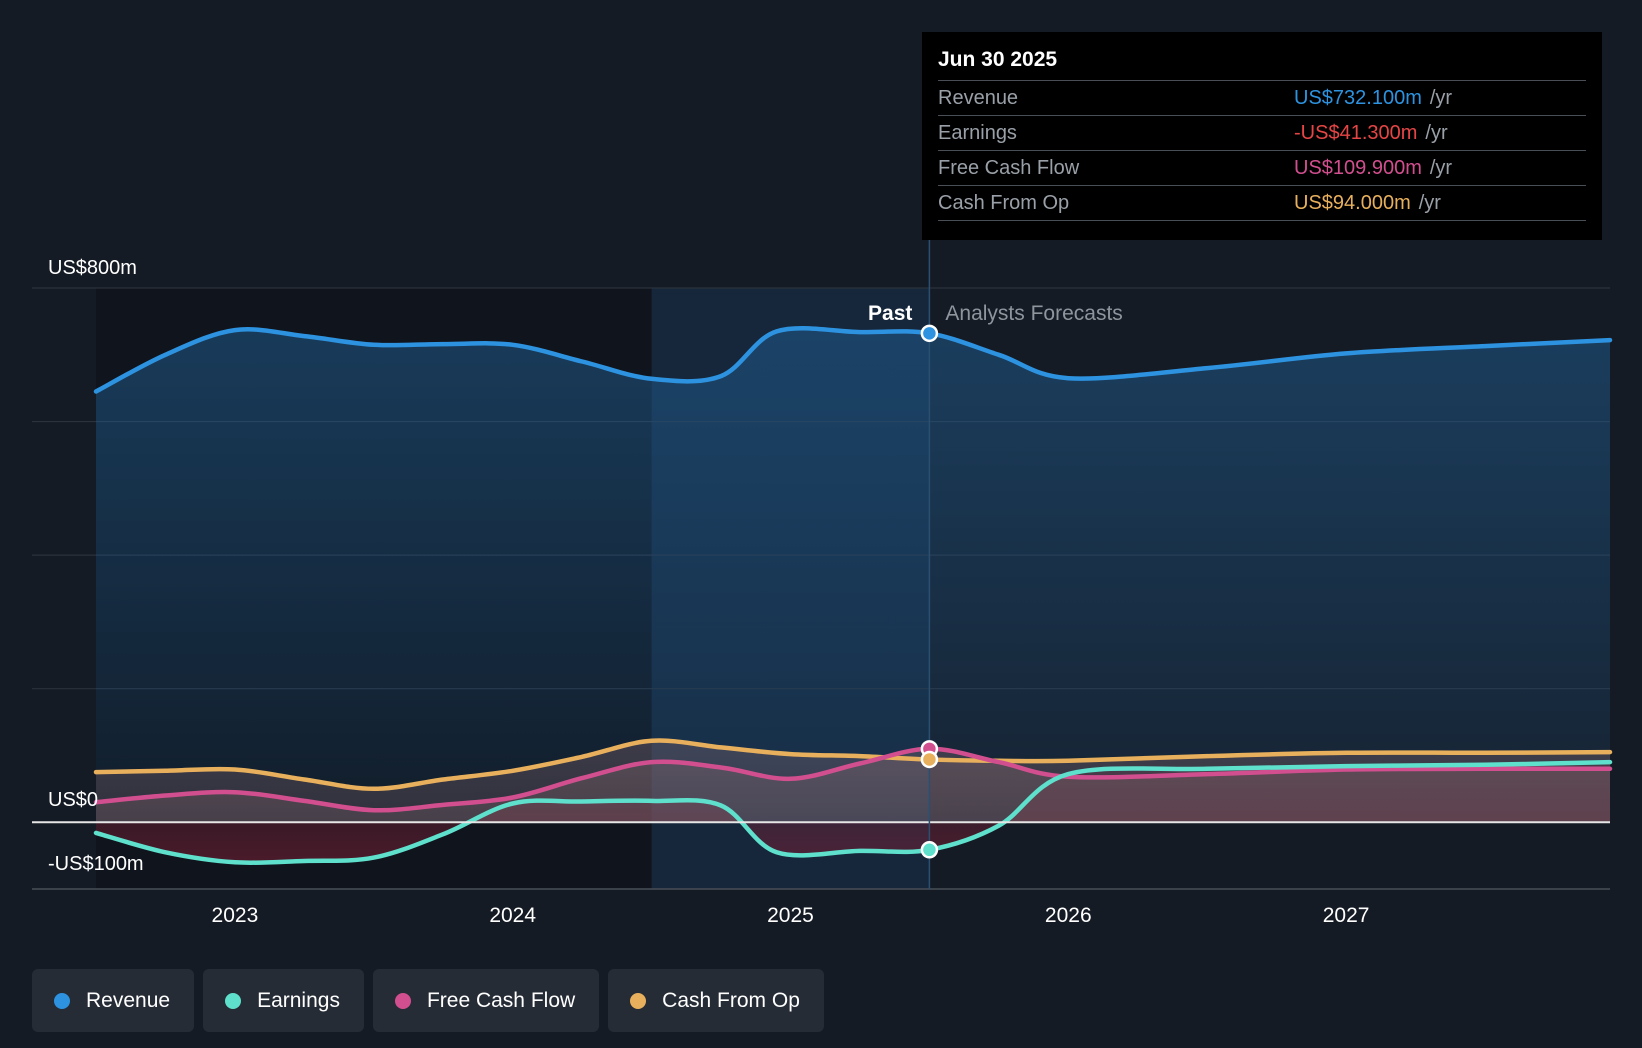  What do you see at coordinates (929, 333) in the screenshot?
I see `marker-revenue` at bounding box center [929, 333].